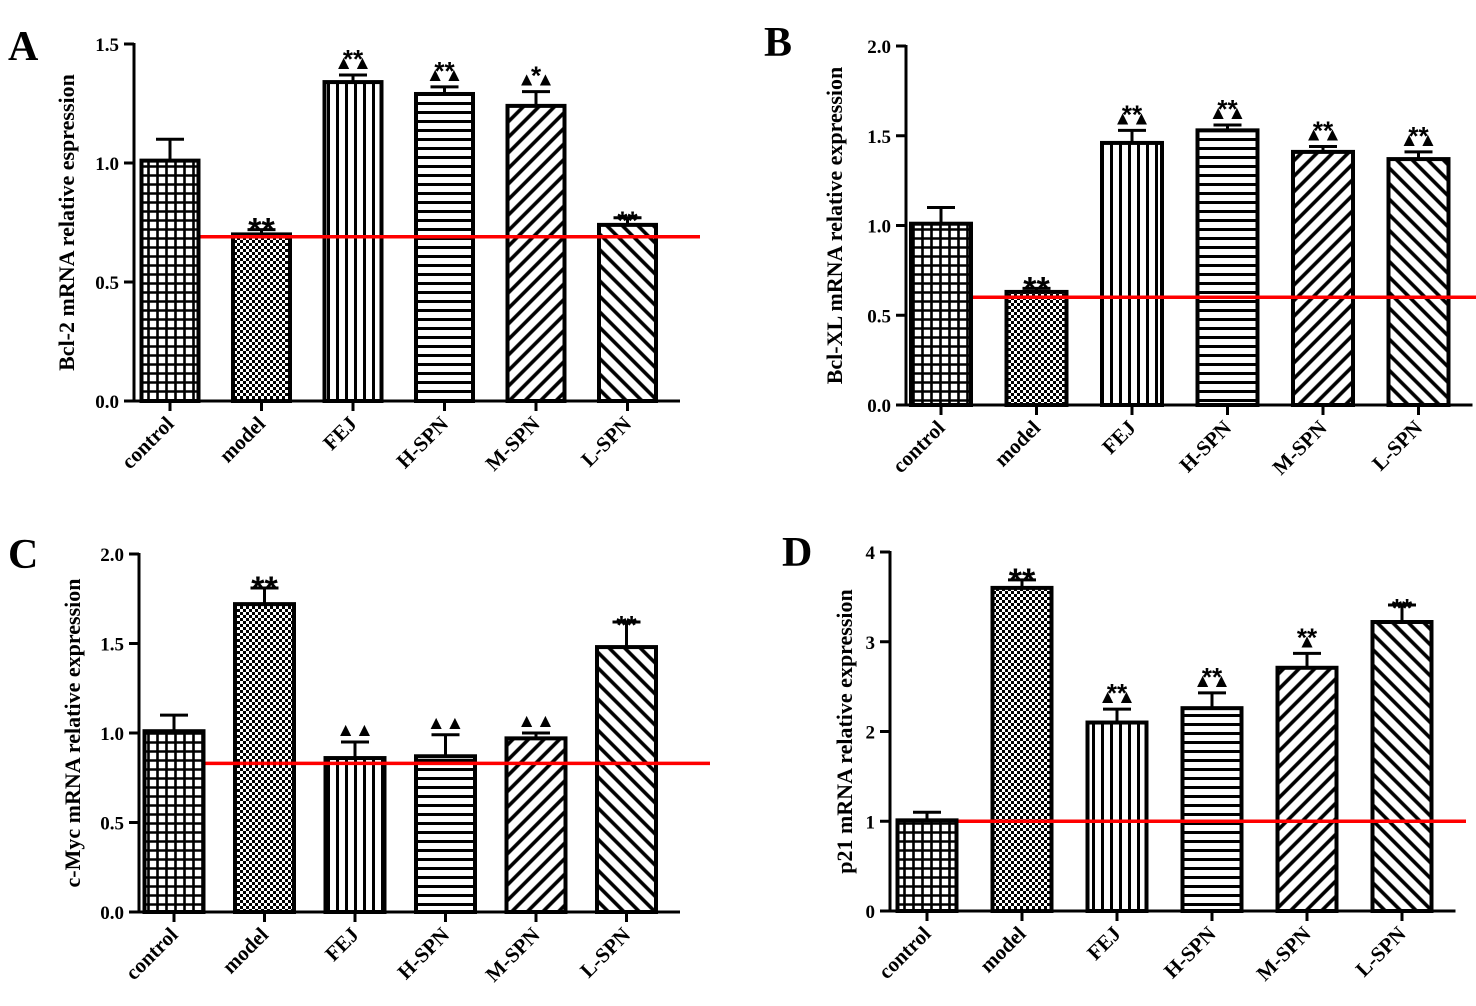  What do you see at coordinates (536, 76) in the screenshot?
I see `significance-stars: *` at bounding box center [536, 76].